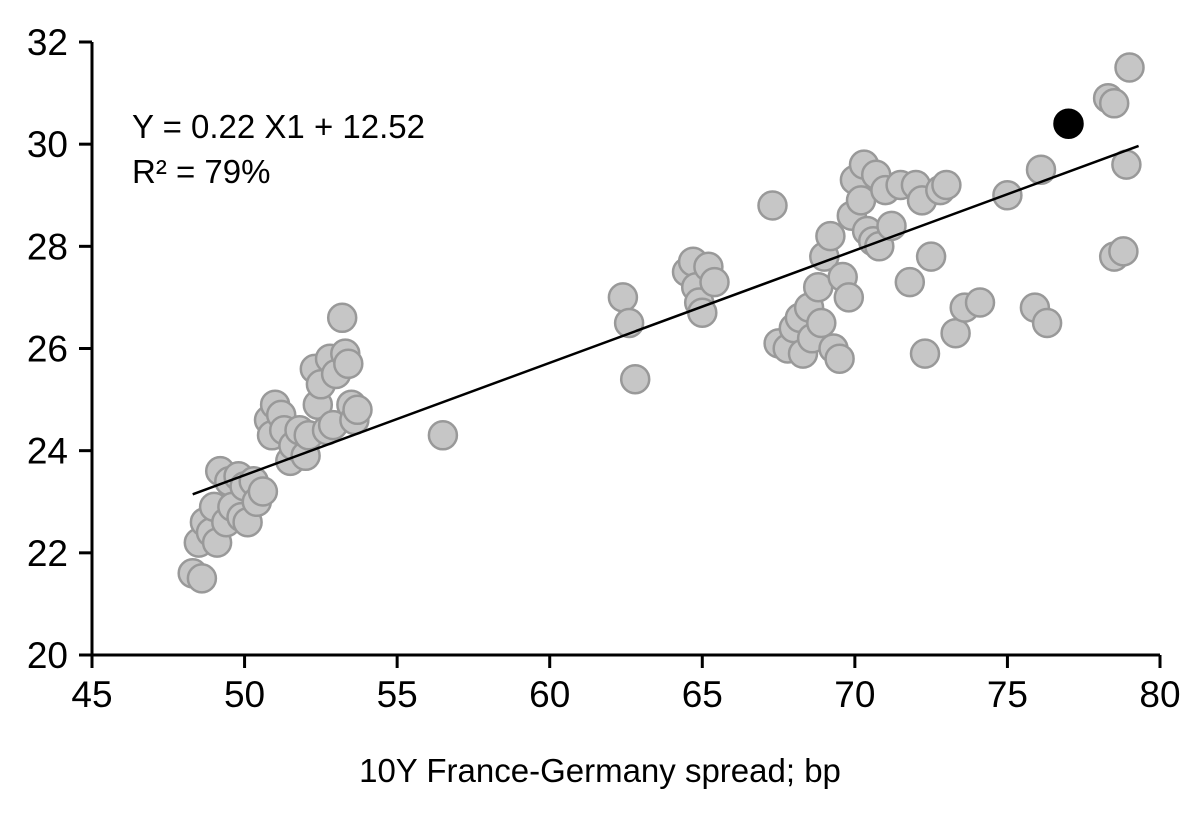 This screenshot has width=1200, height=823. Describe the element at coordinates (47, 42) in the screenshot. I see `y-tick-label: 32` at that location.